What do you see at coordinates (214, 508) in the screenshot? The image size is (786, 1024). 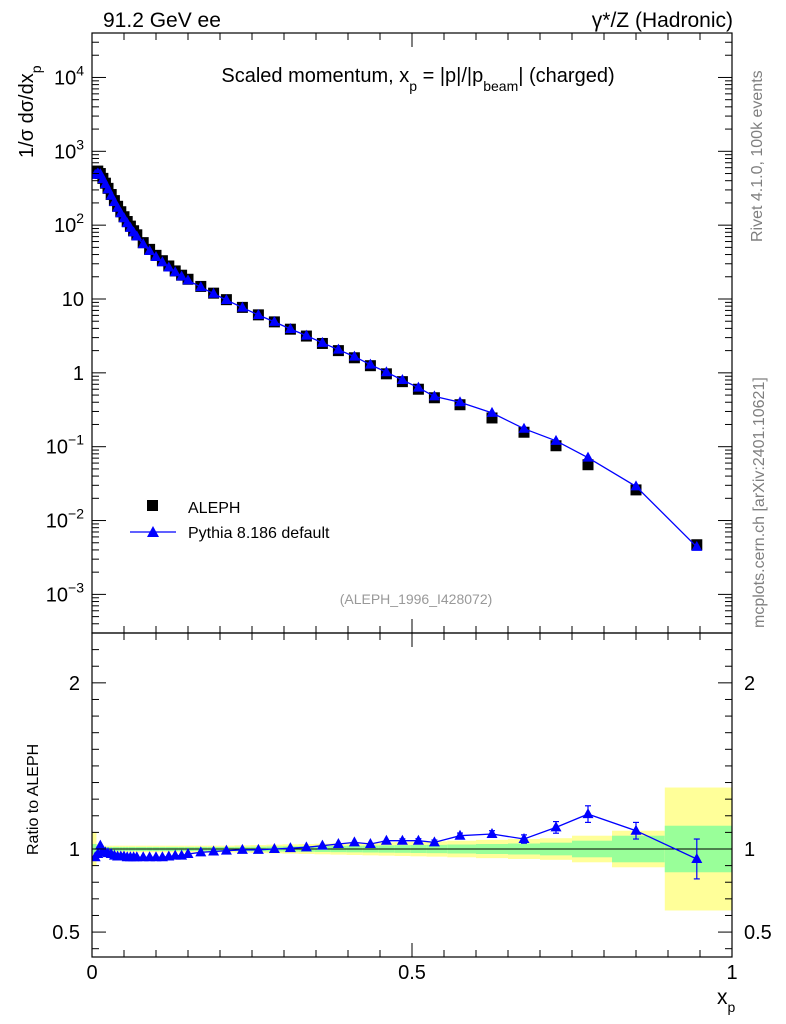 I see `legend-label-aleph: ALEPH` at bounding box center [214, 508].